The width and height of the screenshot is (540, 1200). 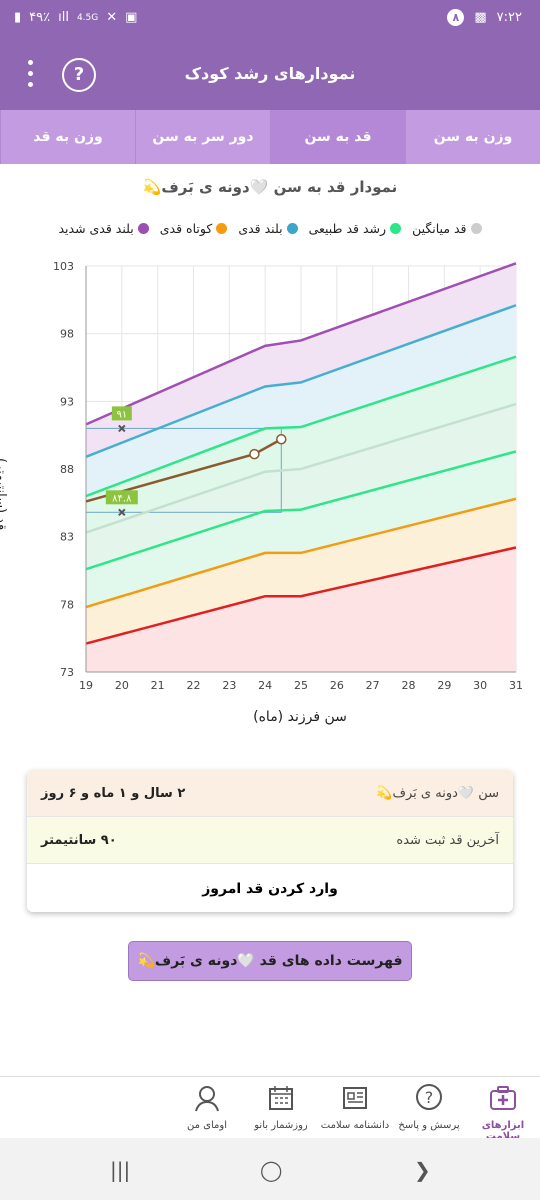 I want to click on x-tick-label: 23, so click(x=229, y=685).